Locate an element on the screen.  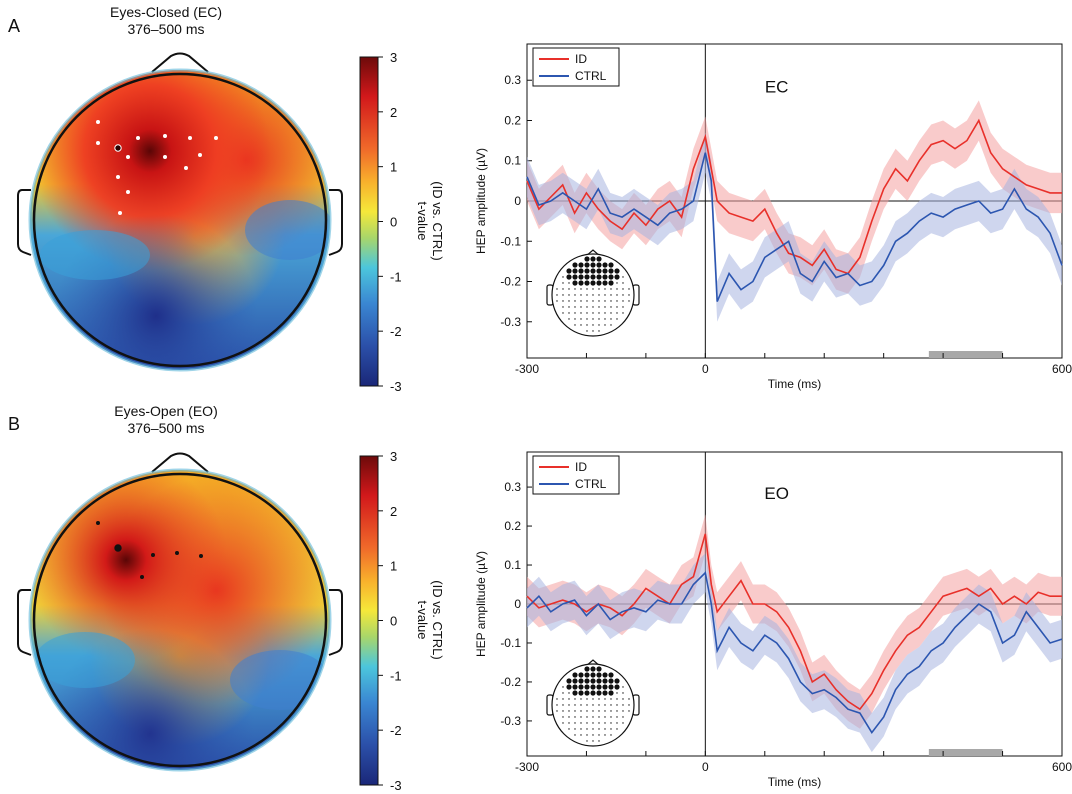
y-tick-label: 0.1 is located at coordinates (512, 565).